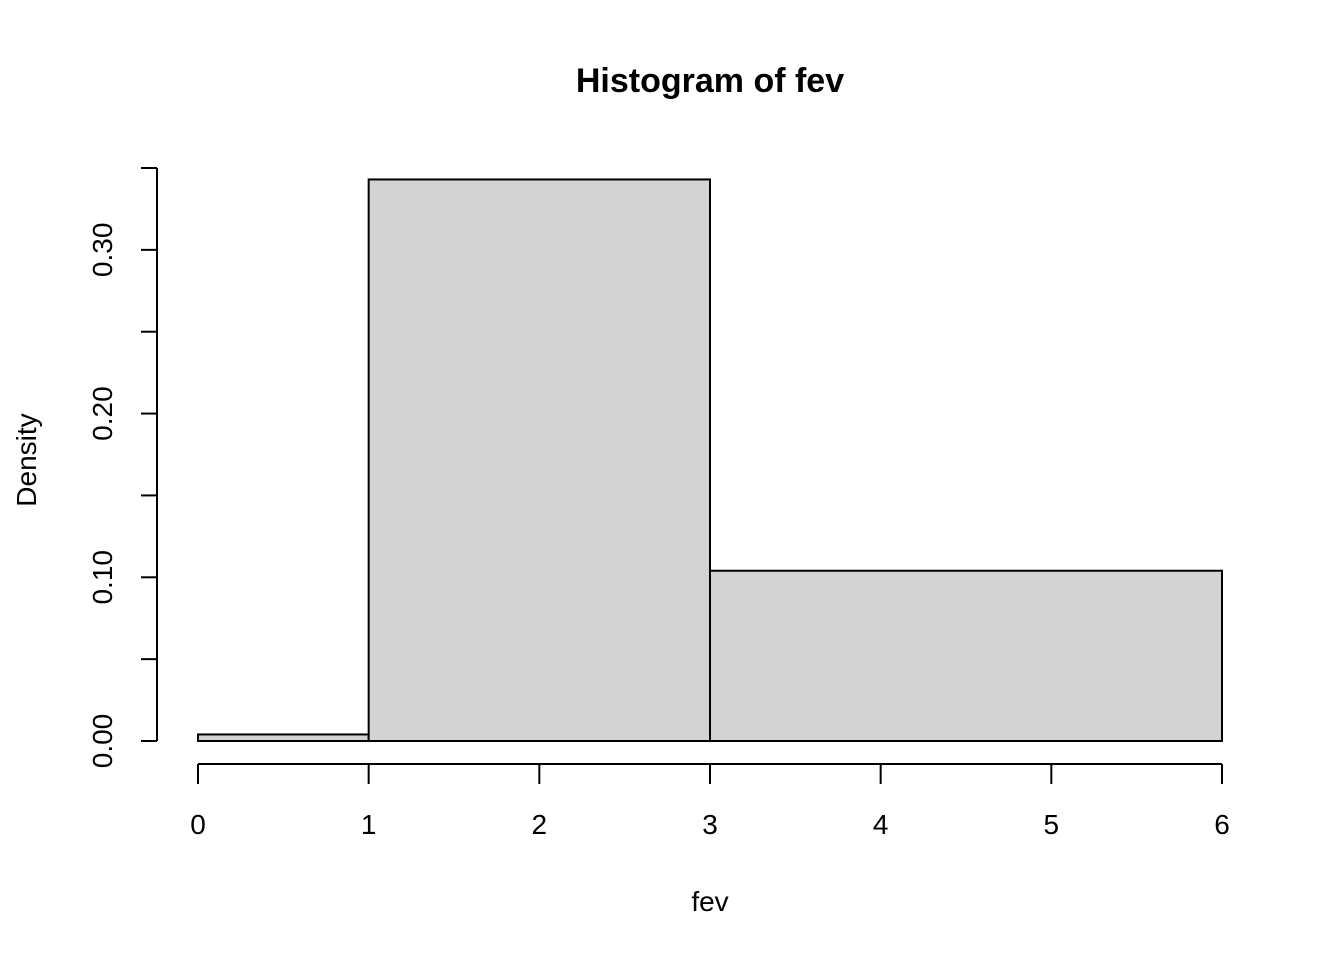 Image resolution: width=1344 pixels, height=960 pixels. Describe the element at coordinates (102, 741) in the screenshot. I see `y-tick-label: 0.00` at that location.